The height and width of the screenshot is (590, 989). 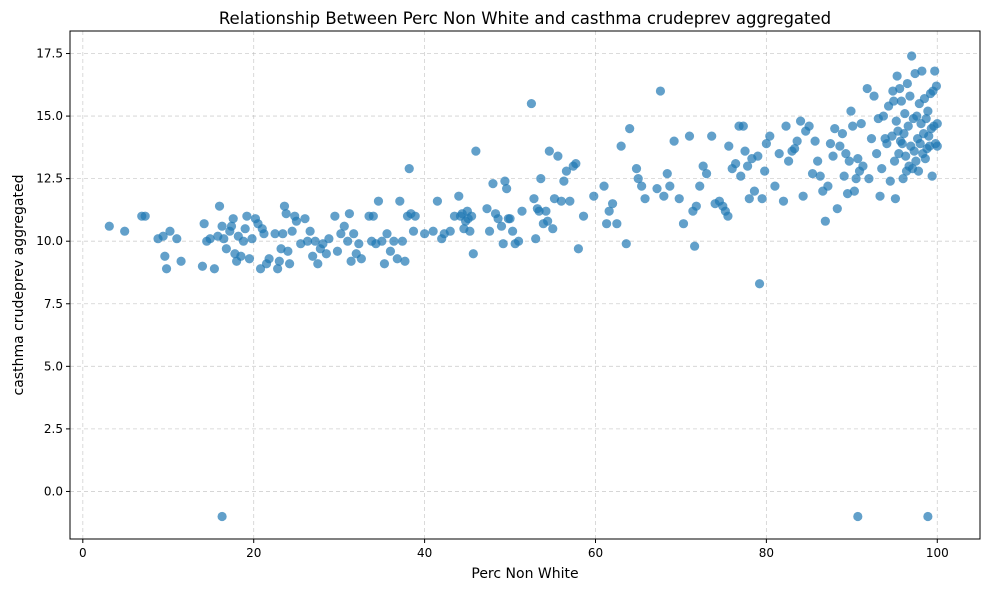 What do you see at coordinates (53, 272) in the screenshot?
I see `y-axis-ticks: 0.0 2.5 5.0 7.5 10.0 12.5 15.0 17.5` at bounding box center [53, 272].